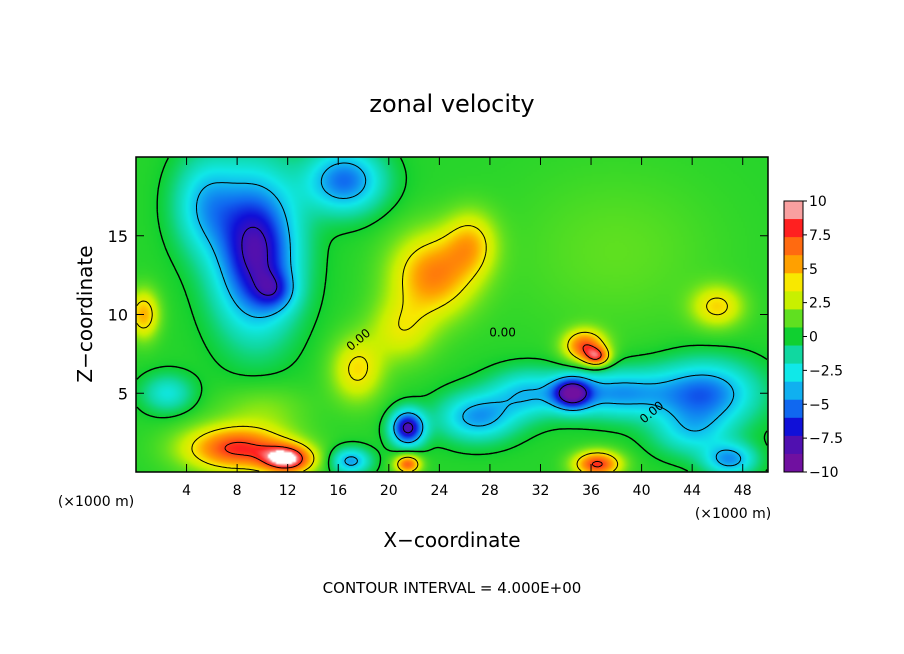  What do you see at coordinates (733, 514) in the screenshot?
I see `x-unit-right: (×1000 m)` at bounding box center [733, 514].